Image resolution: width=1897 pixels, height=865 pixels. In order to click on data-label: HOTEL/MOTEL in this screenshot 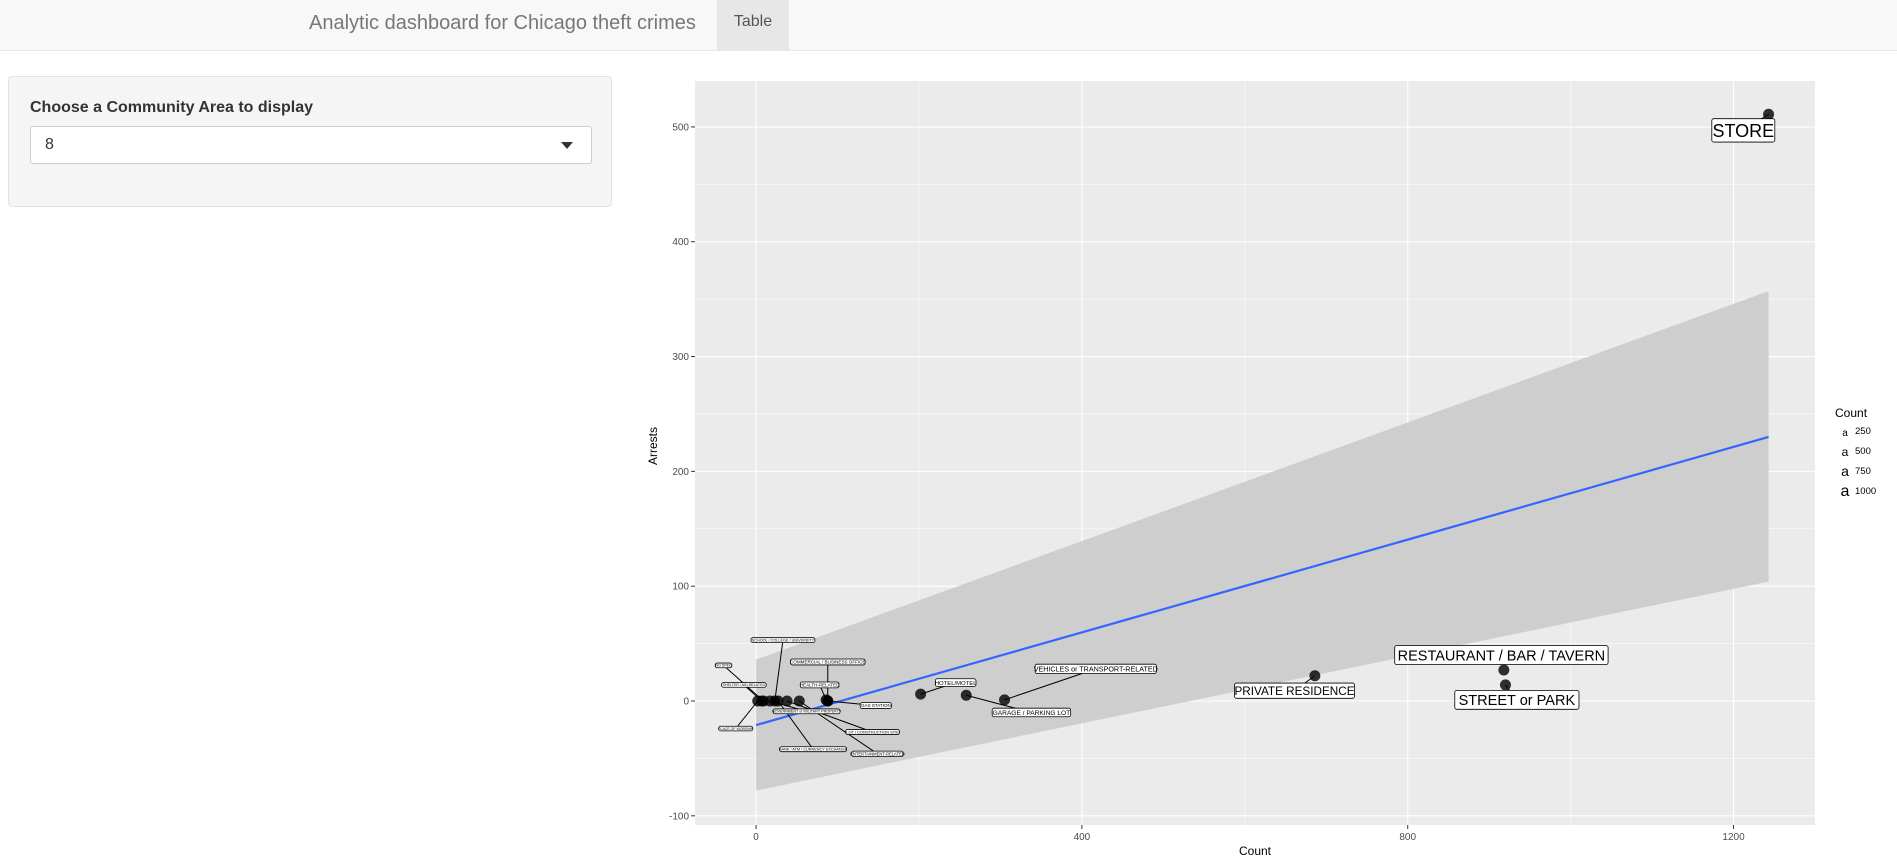, I will do `click(956, 684)`.